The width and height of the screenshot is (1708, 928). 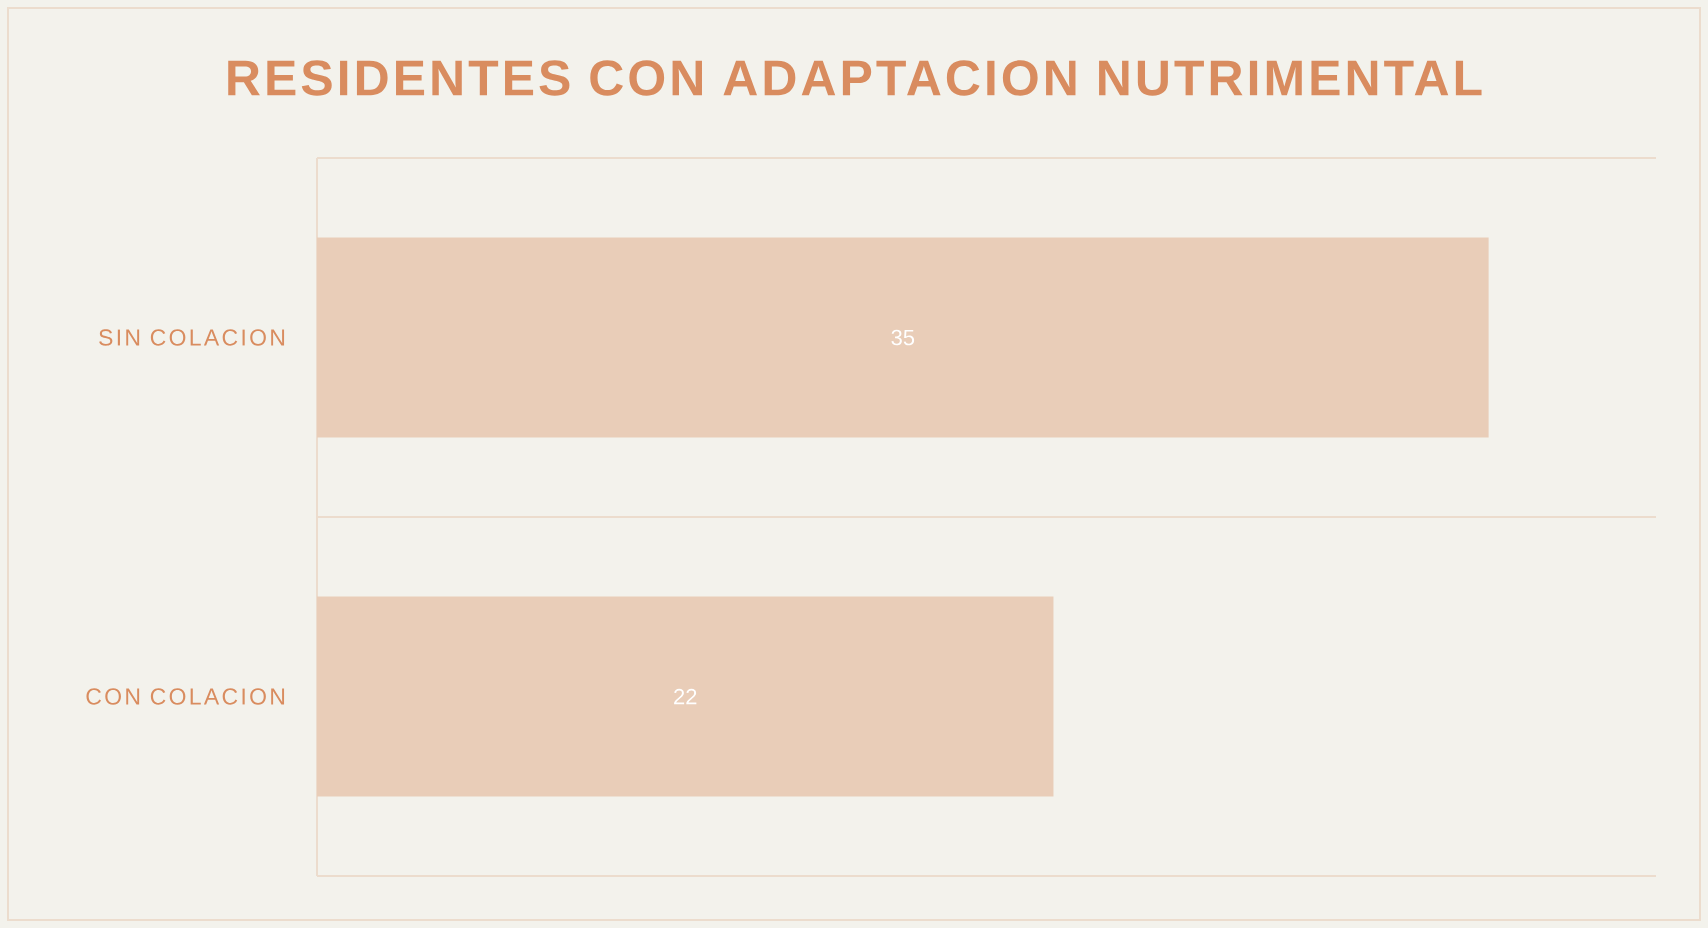 What do you see at coordinates (185, 696) in the screenshot?
I see `y-tick-label: CON COLACION` at bounding box center [185, 696].